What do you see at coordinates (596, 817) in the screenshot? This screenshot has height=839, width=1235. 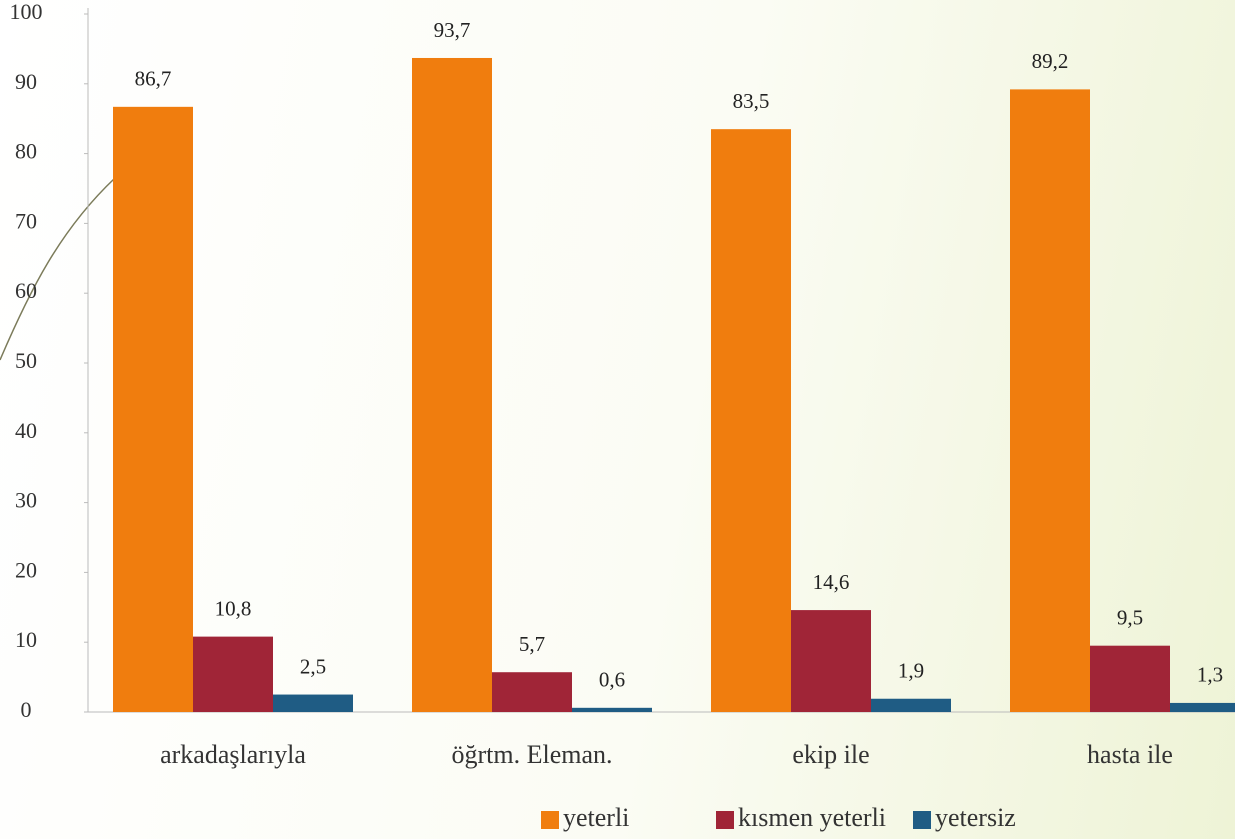 I see `legend-label: yeterli` at bounding box center [596, 817].